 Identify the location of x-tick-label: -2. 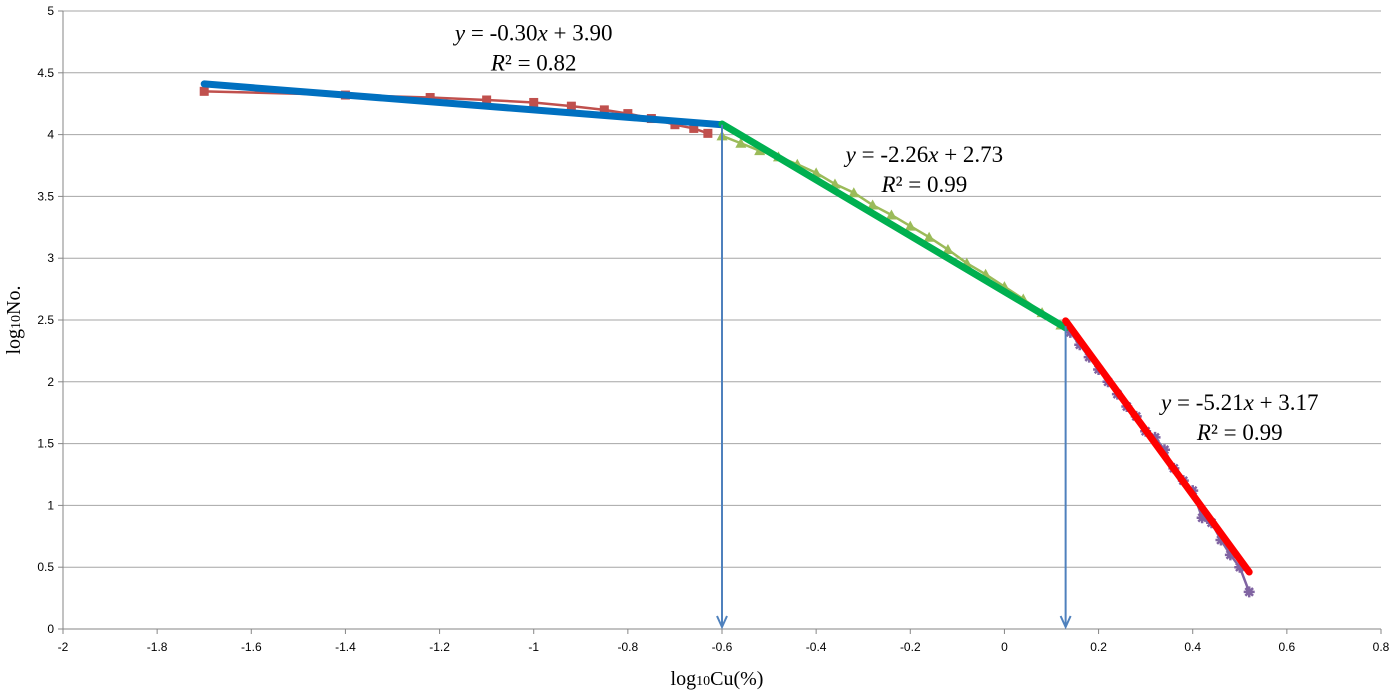
(63, 647).